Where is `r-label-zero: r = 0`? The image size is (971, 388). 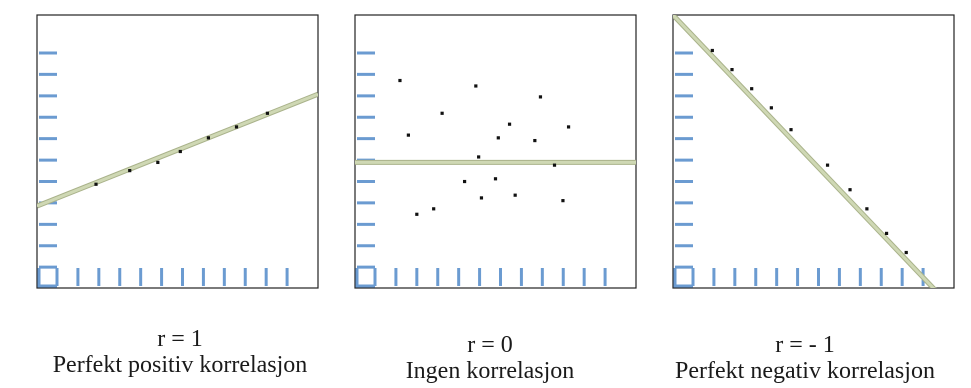
r-label-zero: r = 0 is located at coordinates (490, 345).